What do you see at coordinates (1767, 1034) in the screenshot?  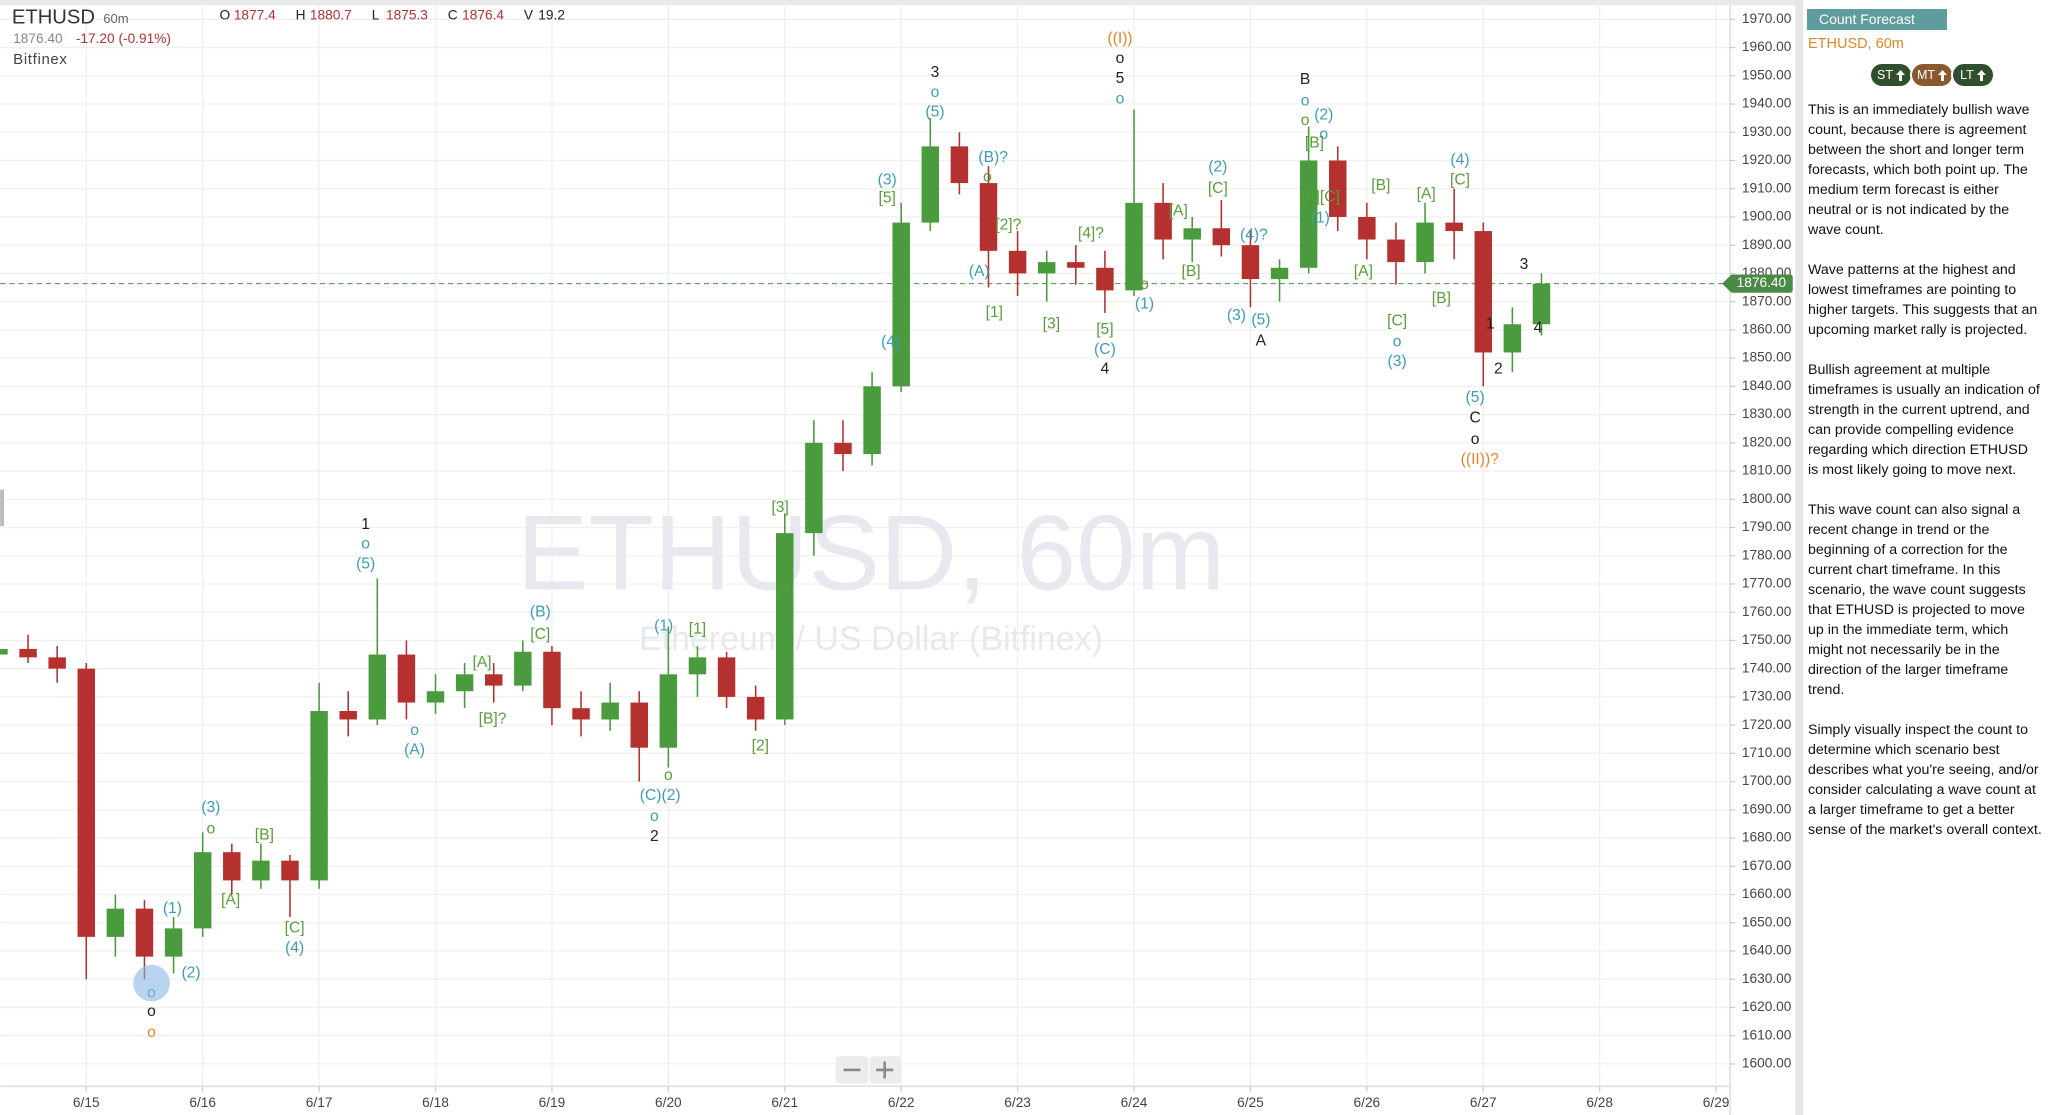 I see `y-tick-label: 1610.00` at bounding box center [1767, 1034].